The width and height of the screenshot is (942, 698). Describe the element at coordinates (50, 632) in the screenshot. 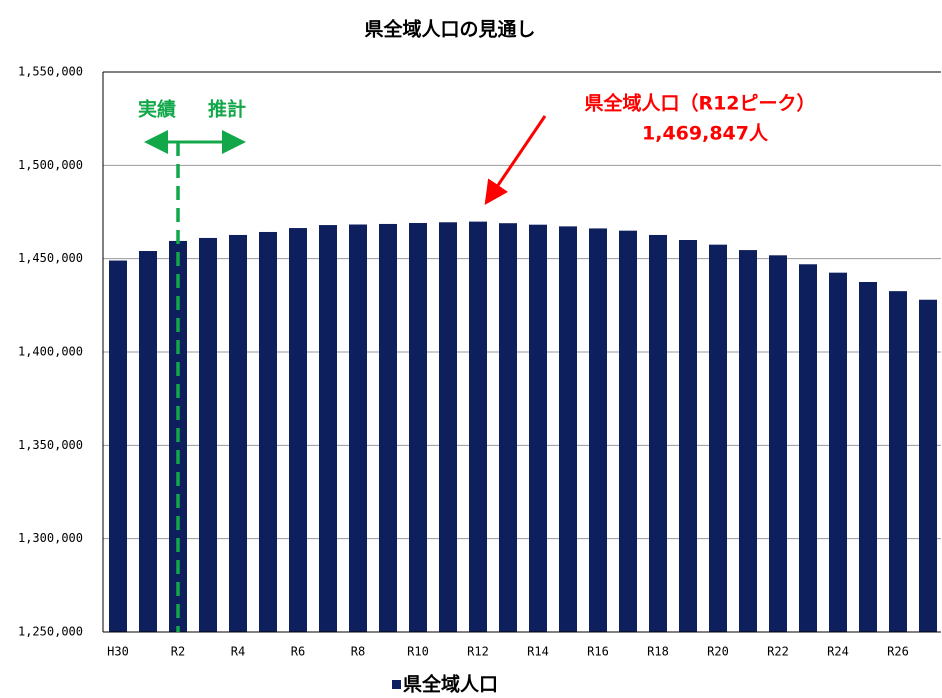

I see `y-tick-label: 1,250,000` at that location.